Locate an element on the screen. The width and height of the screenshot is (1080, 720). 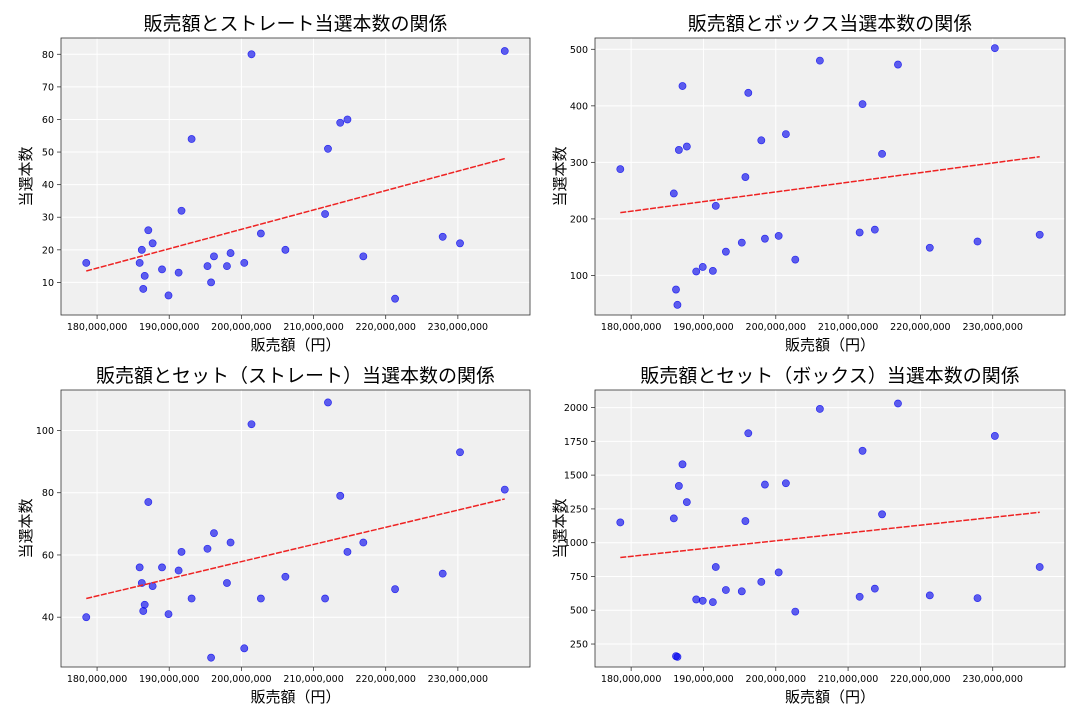
y-tick-label: 300 is located at coordinates (579, 163).